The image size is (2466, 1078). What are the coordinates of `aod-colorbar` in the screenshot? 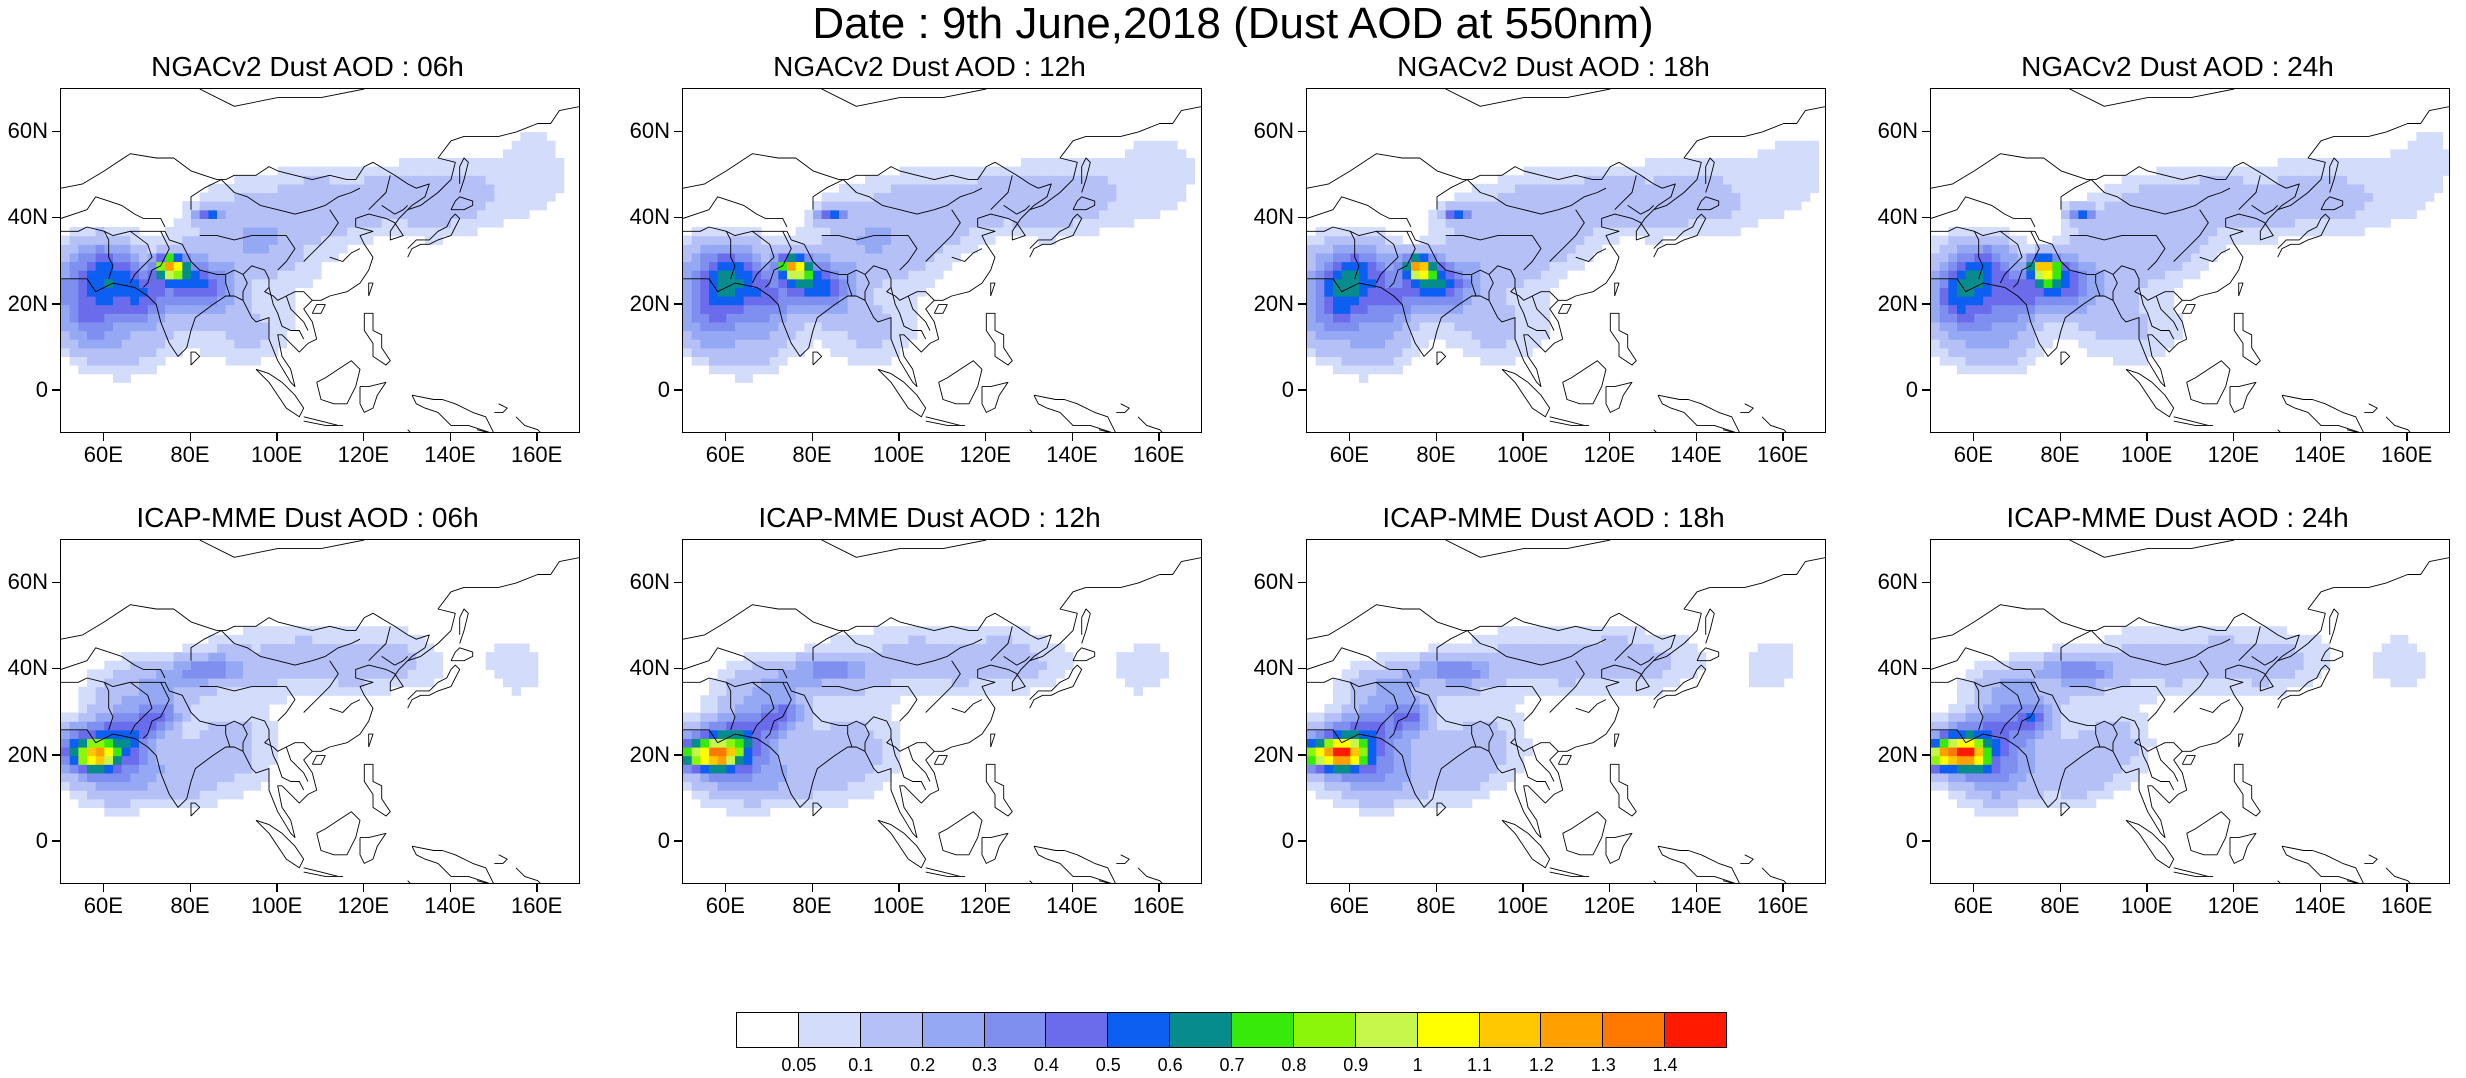 It's located at (1232, 1030).